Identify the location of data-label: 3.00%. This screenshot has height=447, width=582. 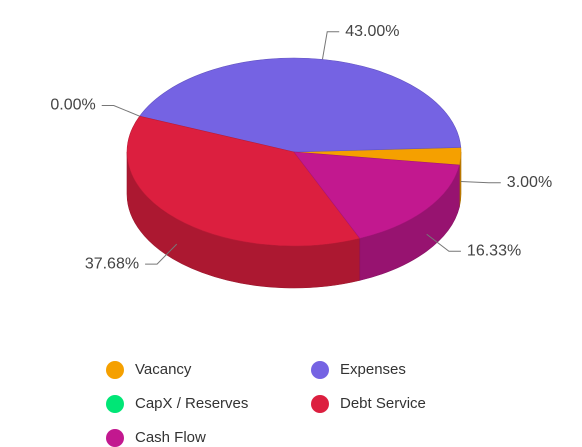
(529, 182).